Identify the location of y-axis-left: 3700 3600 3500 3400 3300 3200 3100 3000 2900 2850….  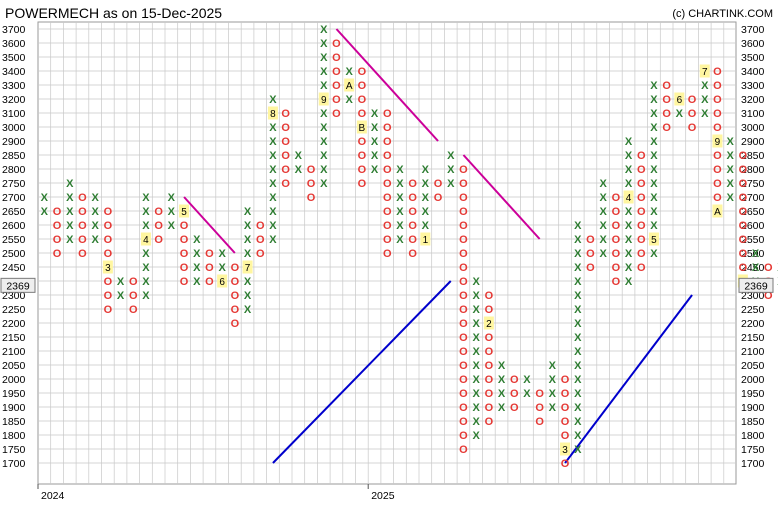
(14, 247).